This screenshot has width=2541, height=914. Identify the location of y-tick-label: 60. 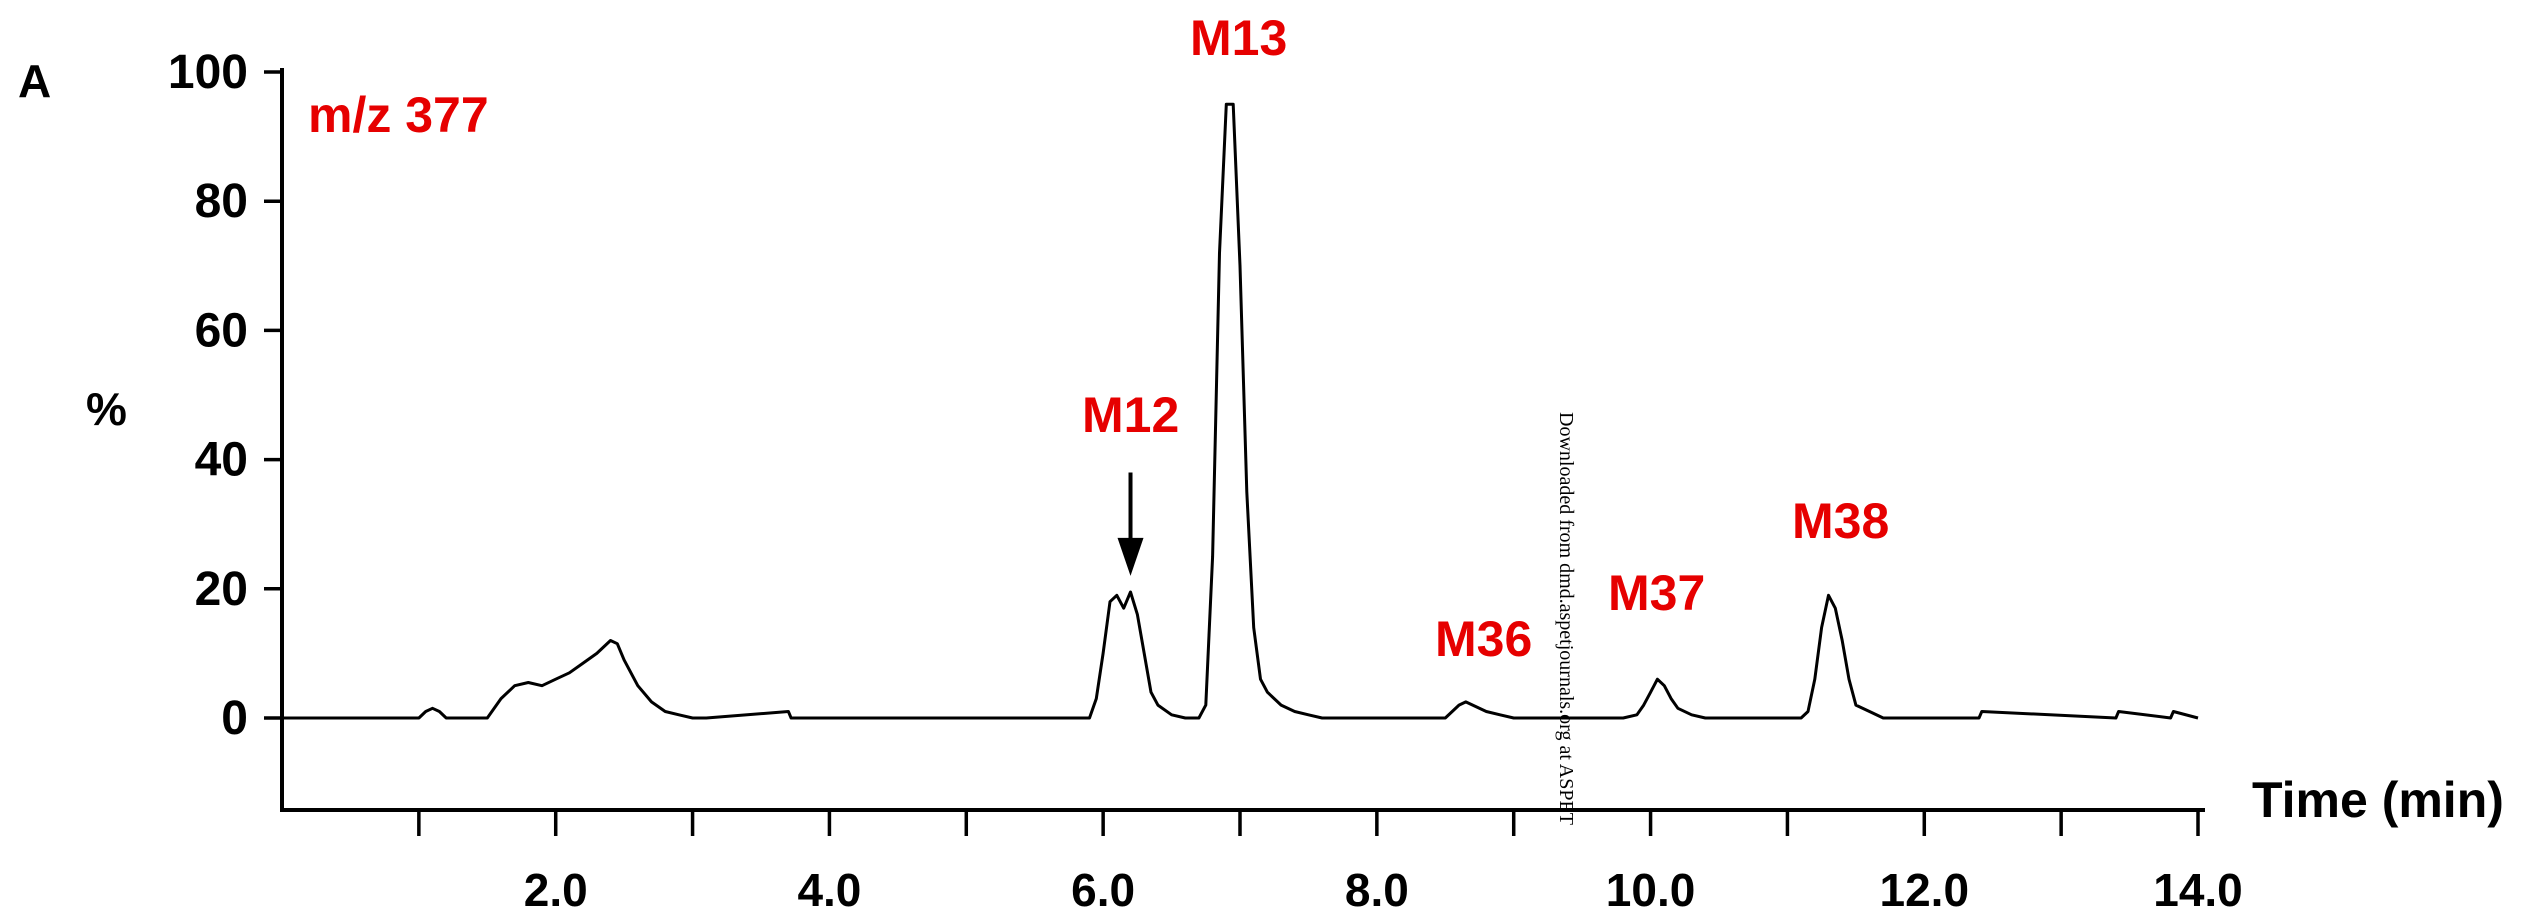
(221, 330).